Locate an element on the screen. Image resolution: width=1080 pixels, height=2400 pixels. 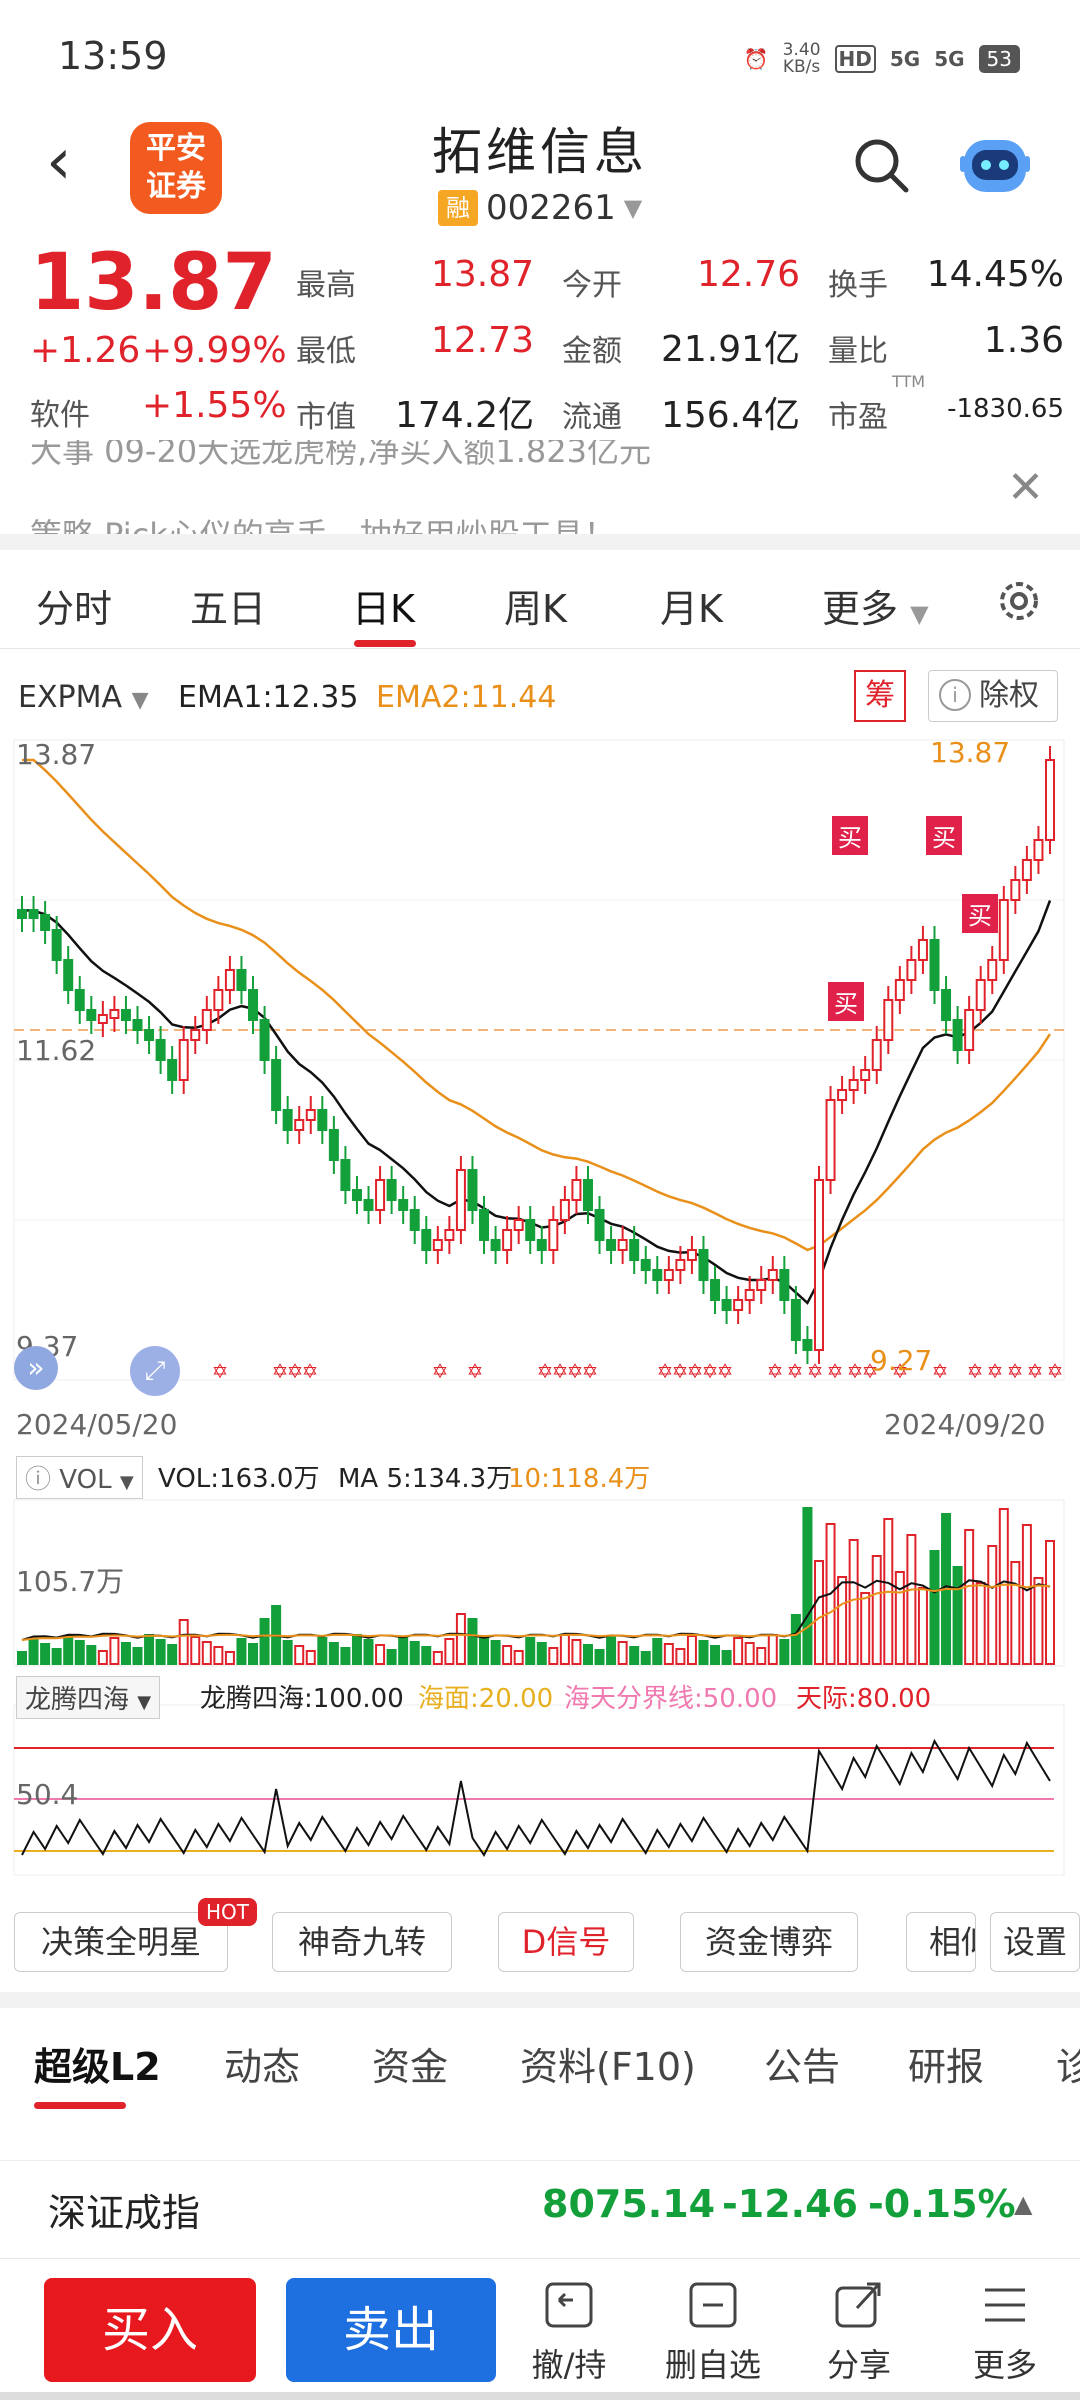
settings-button: 设置 is located at coordinates (1035, 1942).